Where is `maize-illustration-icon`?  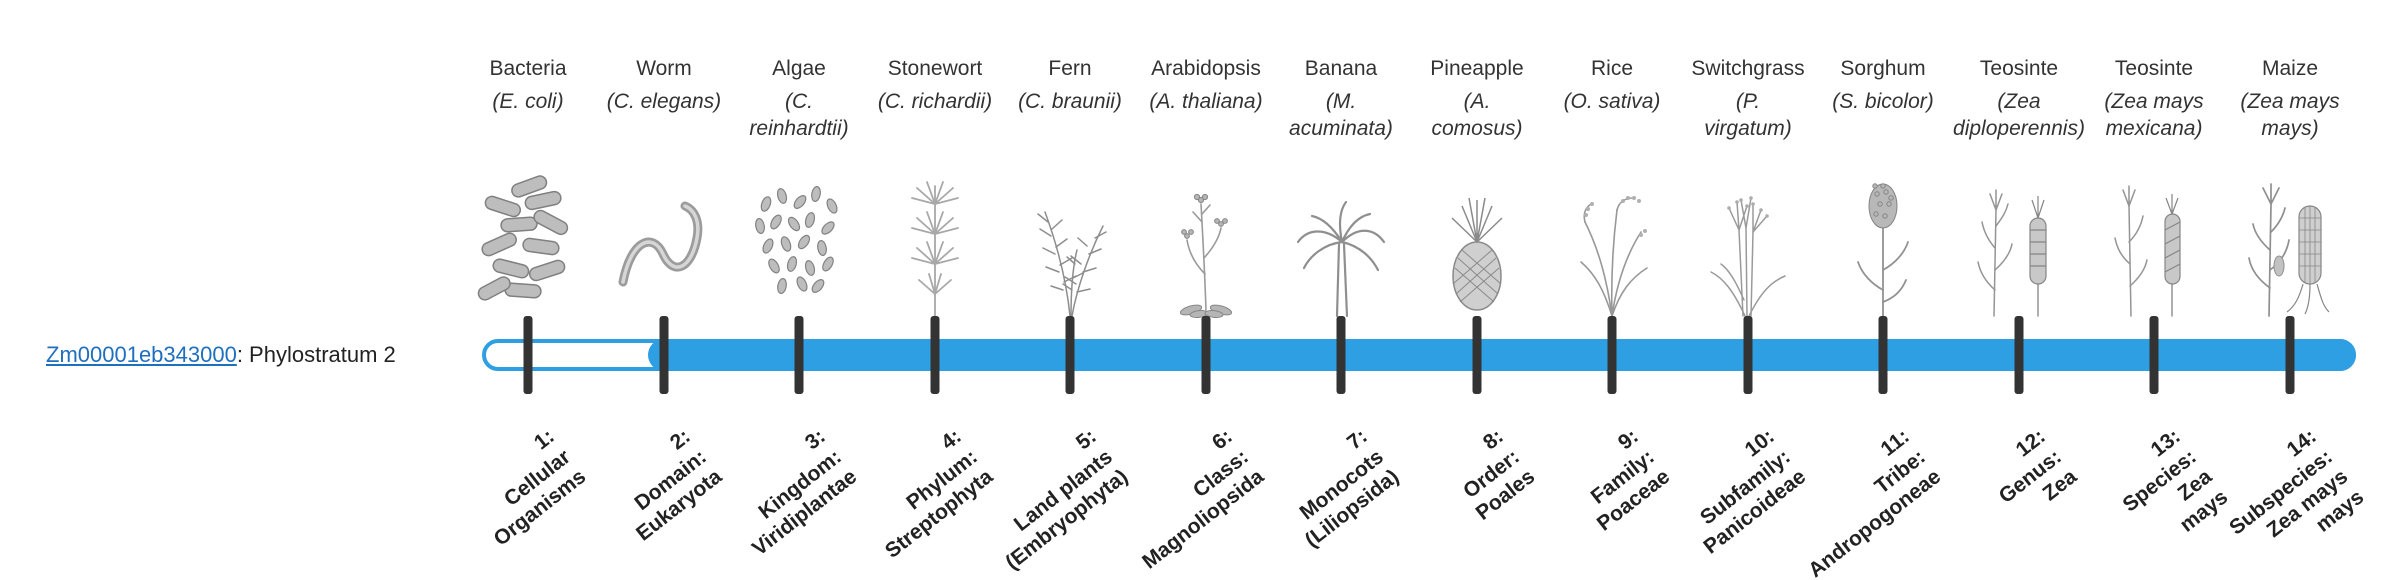
maize-illustration-icon is located at coordinates (2290, 242).